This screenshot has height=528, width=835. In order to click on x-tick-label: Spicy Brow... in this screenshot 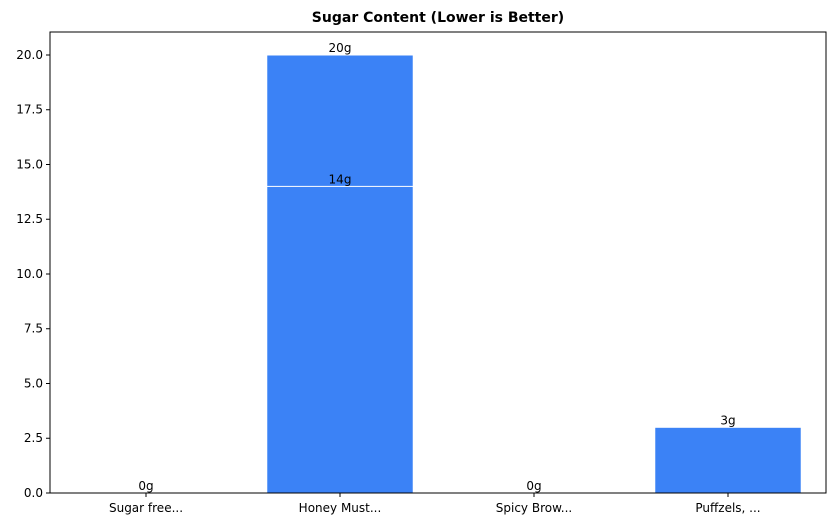, I will do `click(534, 508)`.